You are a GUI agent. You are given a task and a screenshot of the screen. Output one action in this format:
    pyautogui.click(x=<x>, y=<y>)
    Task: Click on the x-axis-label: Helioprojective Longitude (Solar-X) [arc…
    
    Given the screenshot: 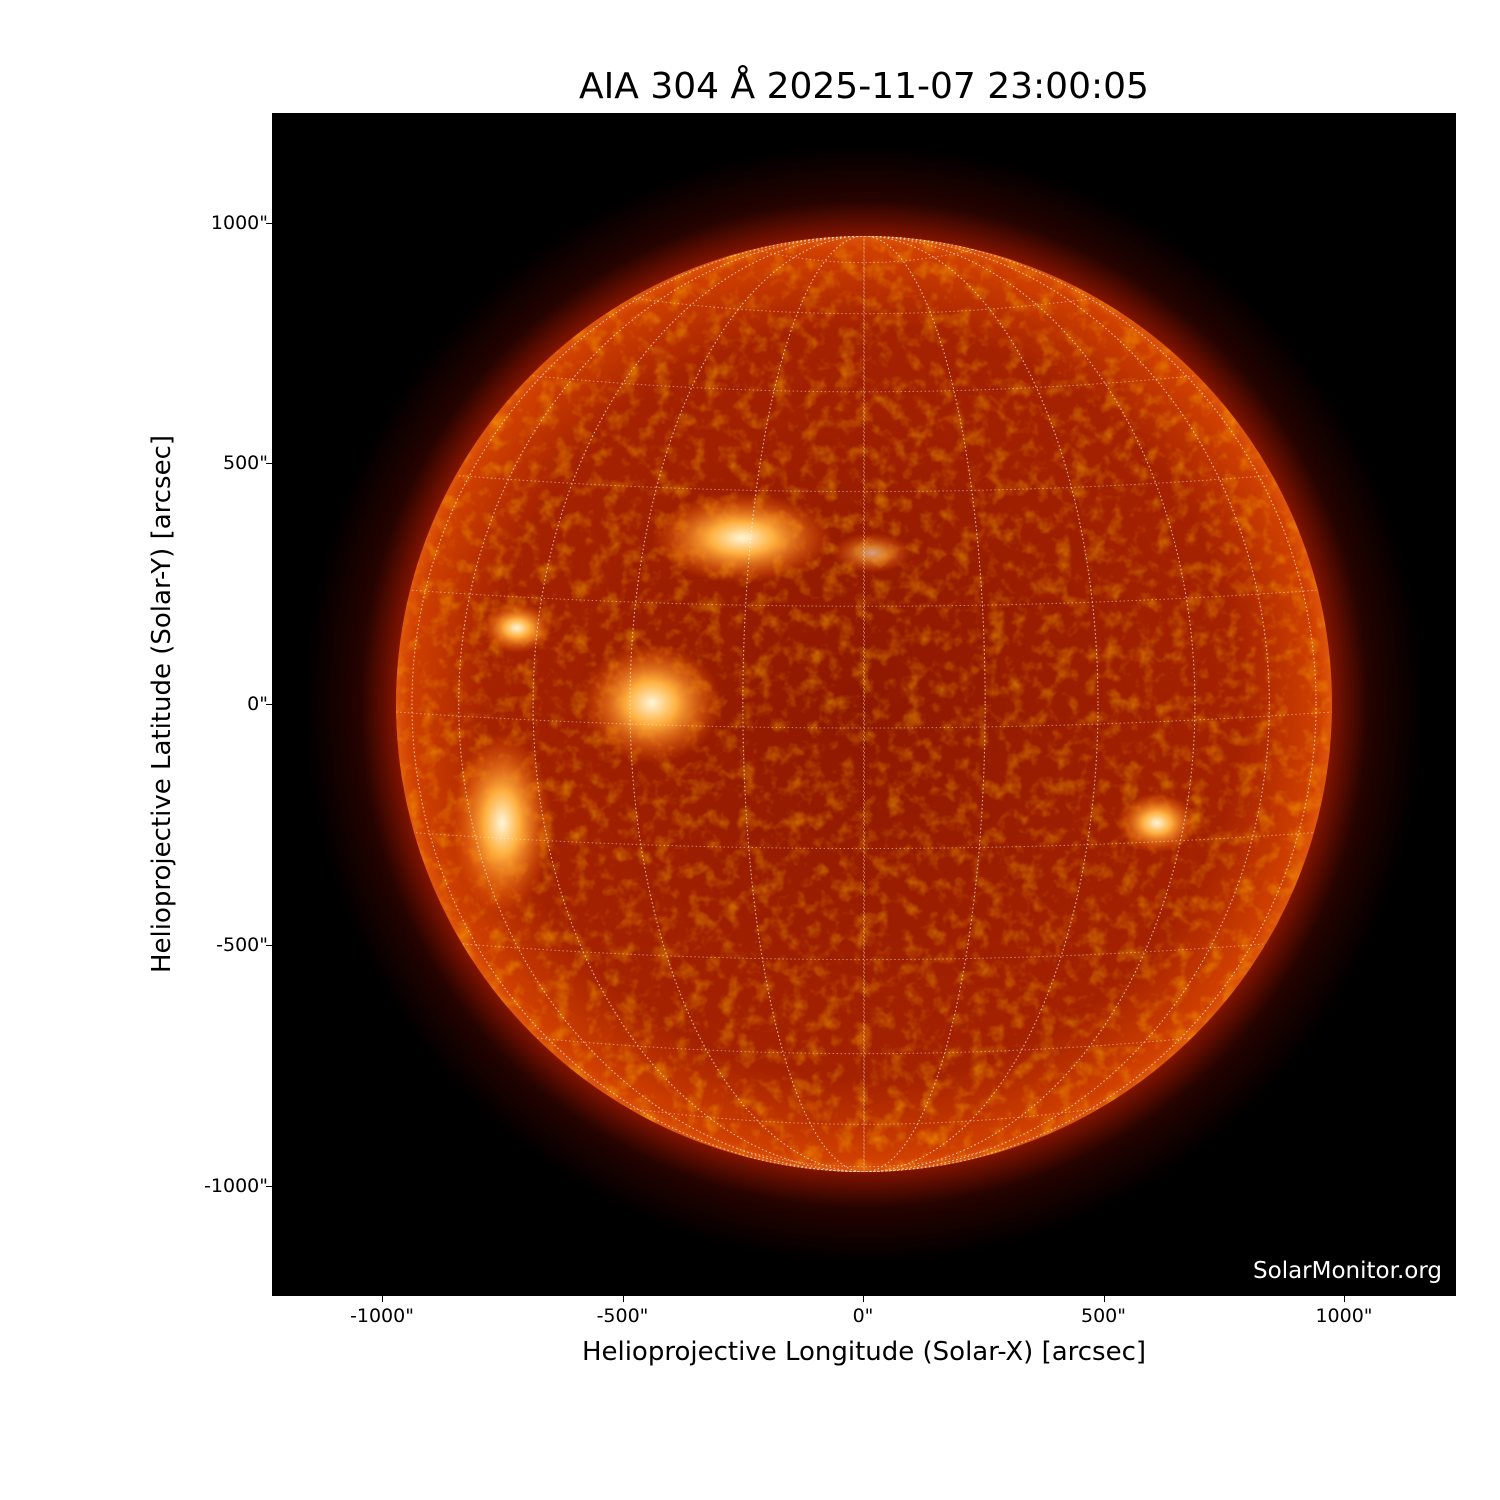 What is the action you would take?
    pyautogui.click(x=864, y=1352)
    